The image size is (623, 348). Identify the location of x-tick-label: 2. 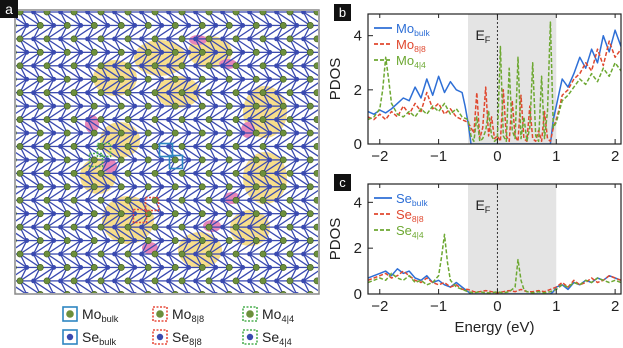
(615, 306).